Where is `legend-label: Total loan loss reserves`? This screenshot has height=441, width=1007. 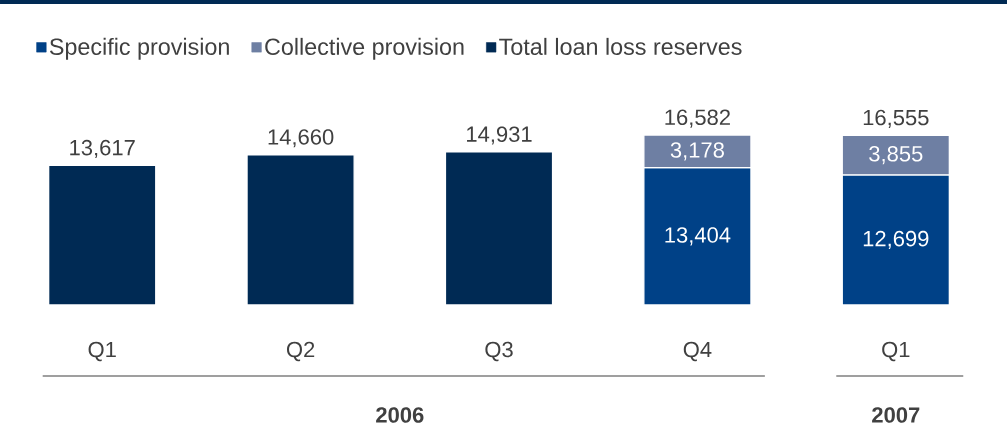 legend-label: Total loan loss reserves is located at coordinates (620, 46).